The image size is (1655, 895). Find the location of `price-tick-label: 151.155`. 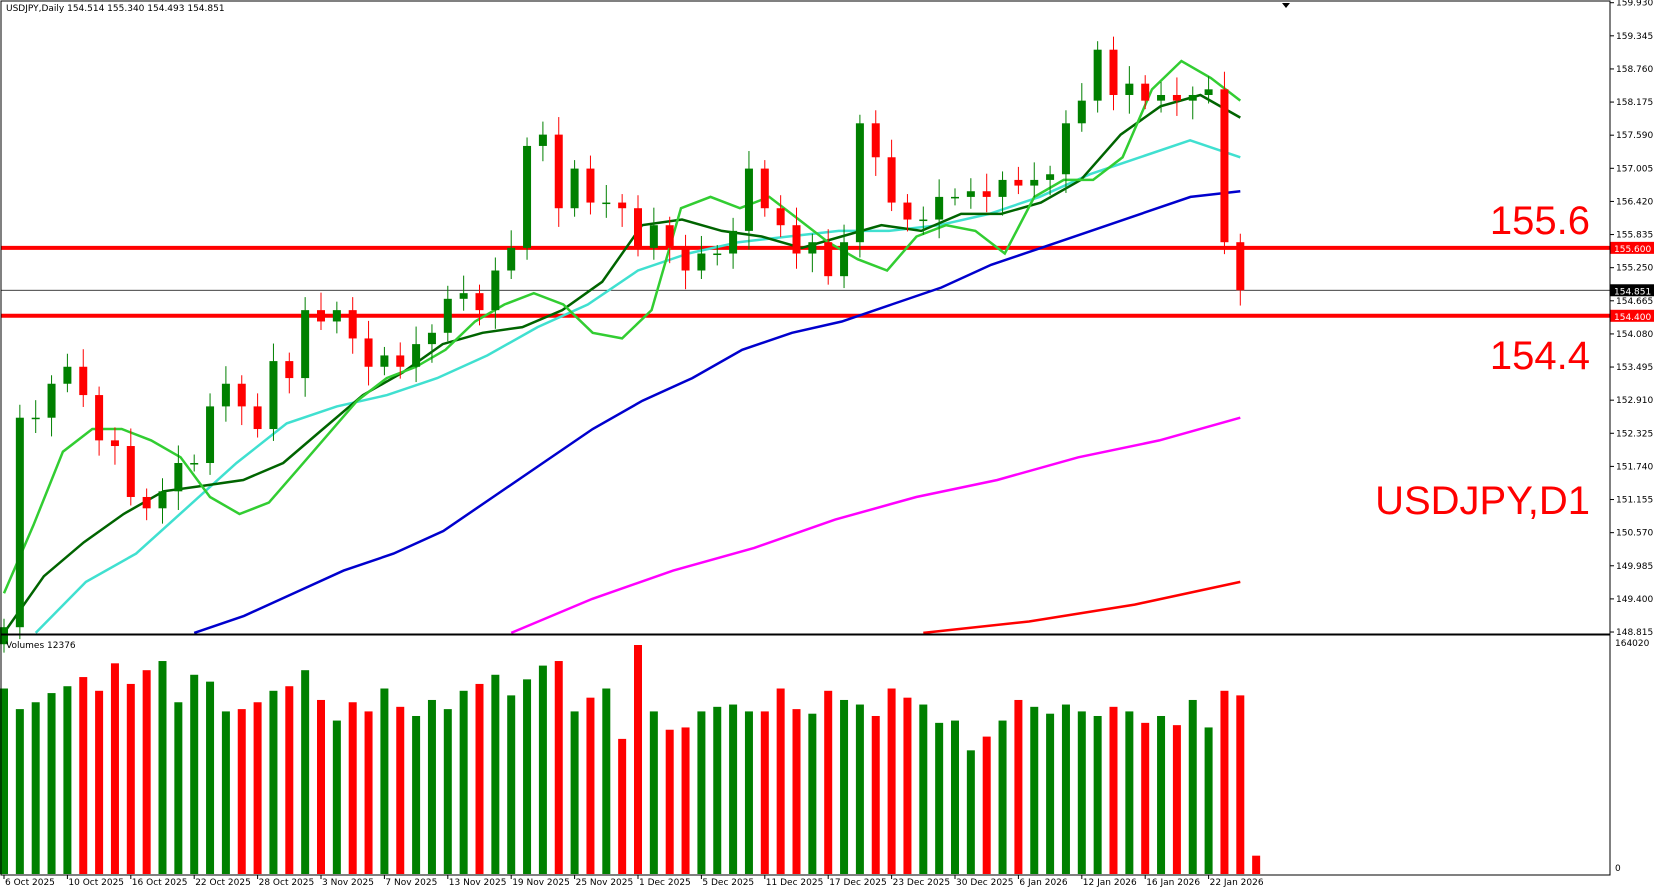

price-tick-label: 151.155 is located at coordinates (1634, 501).